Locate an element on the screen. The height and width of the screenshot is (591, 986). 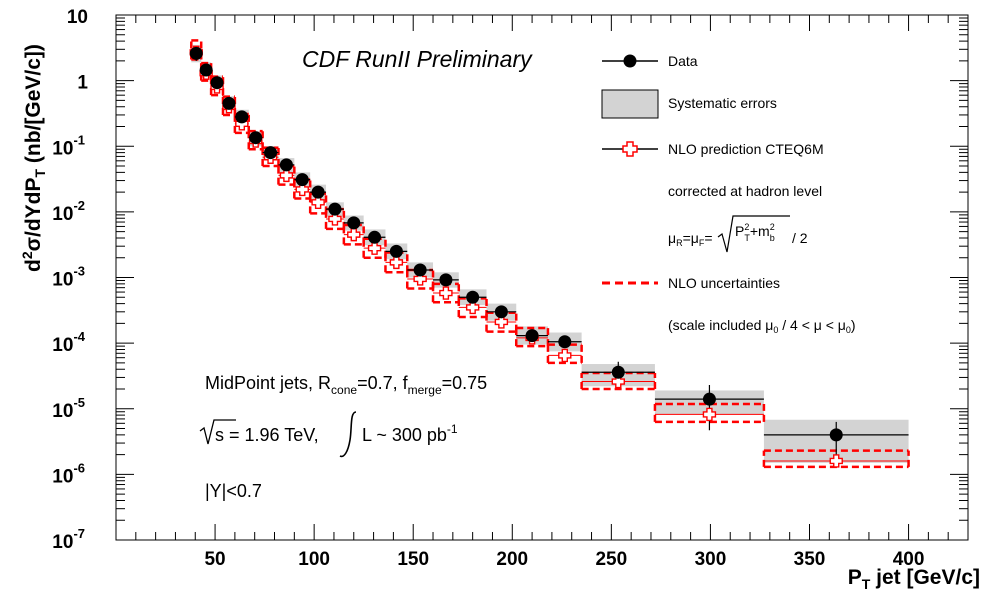
legend-data-marker is located at coordinates (630, 61).